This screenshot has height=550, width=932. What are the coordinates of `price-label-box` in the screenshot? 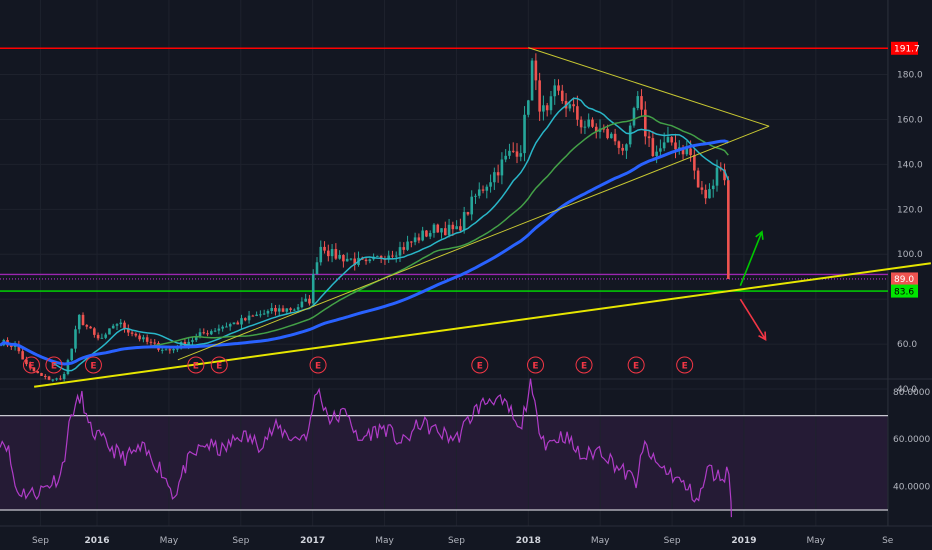 It's located at (904, 48).